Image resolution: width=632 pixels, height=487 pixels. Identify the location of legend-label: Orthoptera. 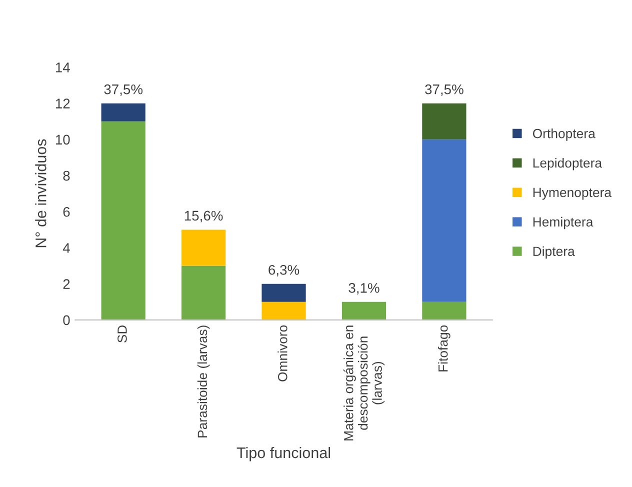
(564, 134).